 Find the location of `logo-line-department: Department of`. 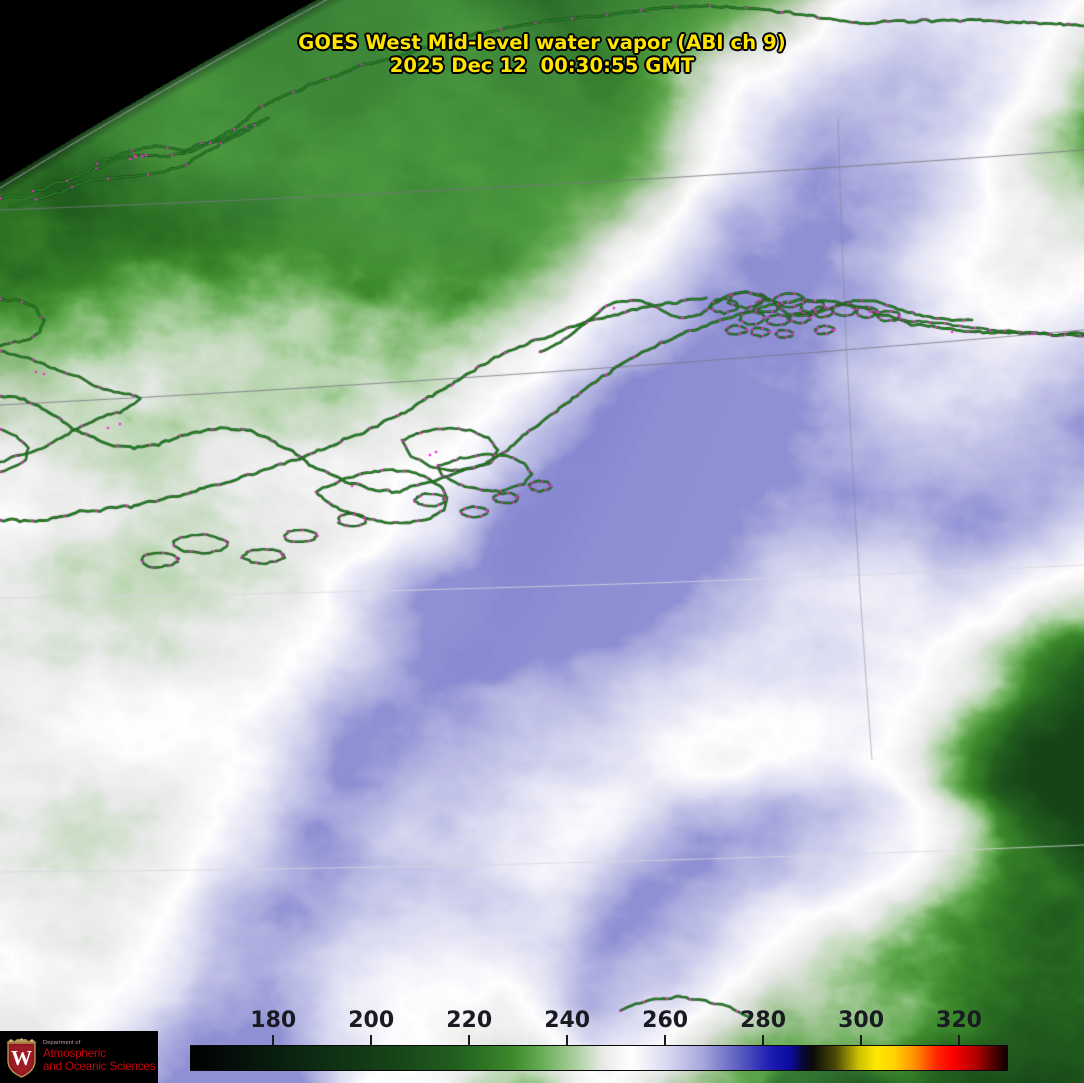

logo-line-department: Department of is located at coordinates (62, 1042).